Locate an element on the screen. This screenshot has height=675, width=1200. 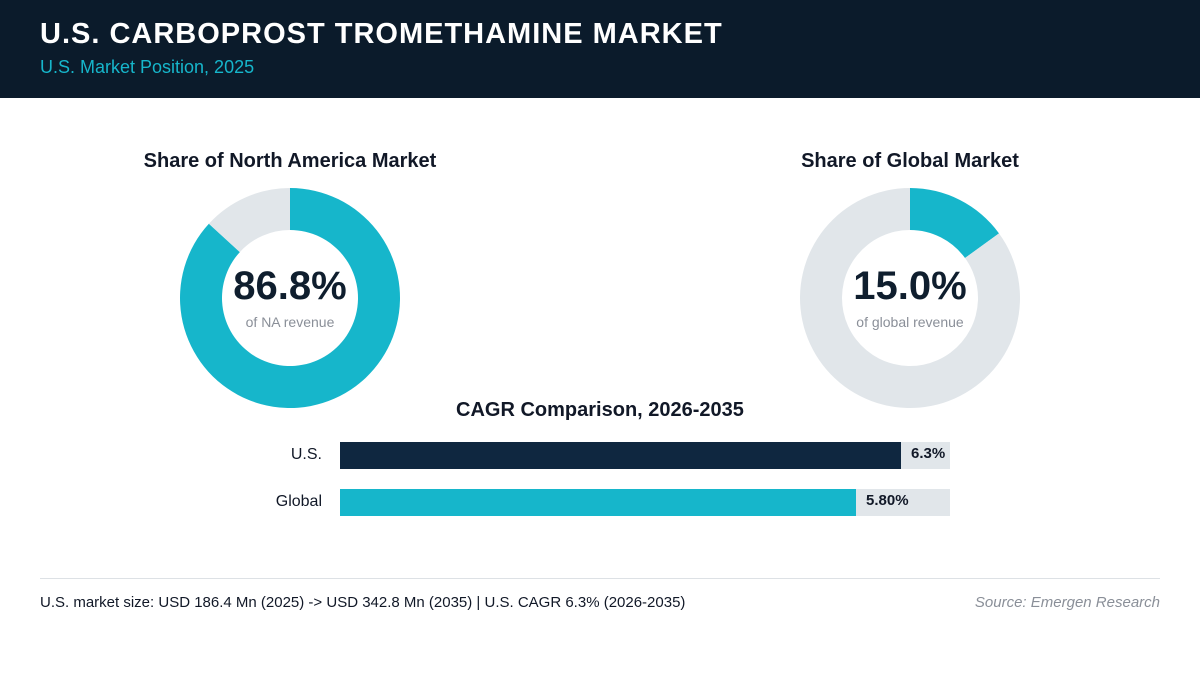
global-share-caption: of global revenue is located at coordinates (910, 322).